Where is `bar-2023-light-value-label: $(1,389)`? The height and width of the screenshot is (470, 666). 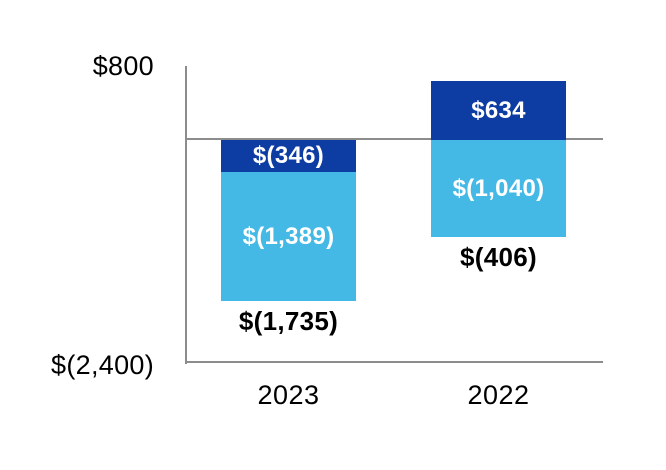
bar-2023-light-value-label: $(1,389) is located at coordinates (288, 236).